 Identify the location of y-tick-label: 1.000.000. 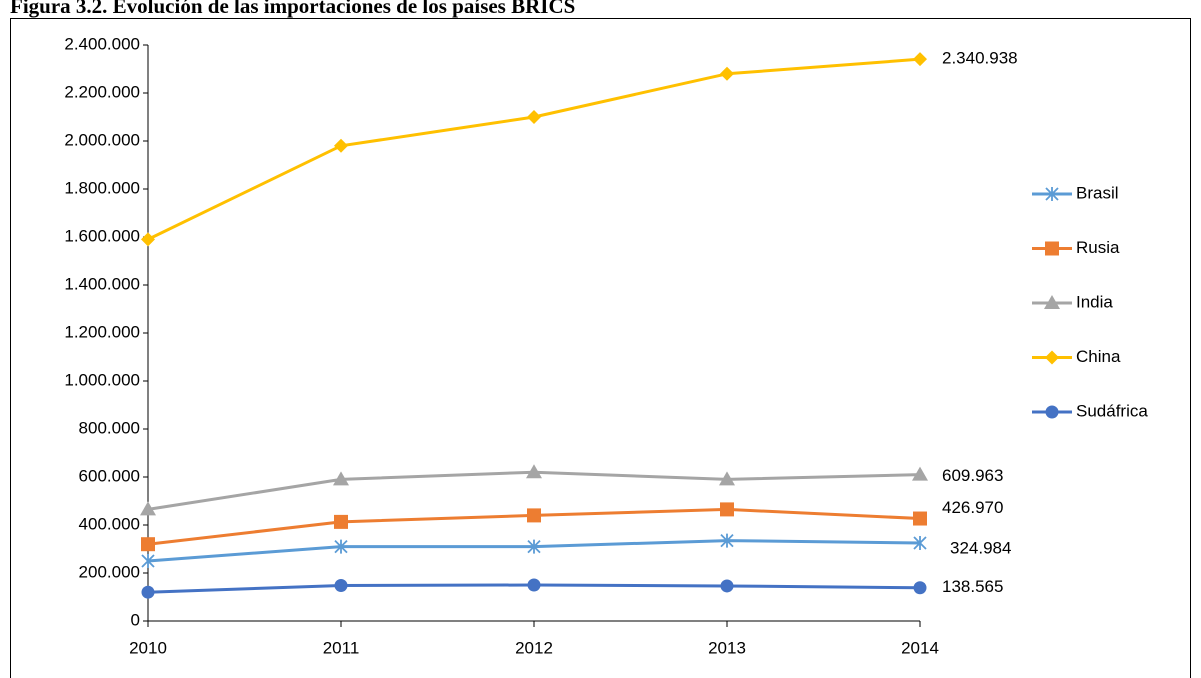
(102, 379).